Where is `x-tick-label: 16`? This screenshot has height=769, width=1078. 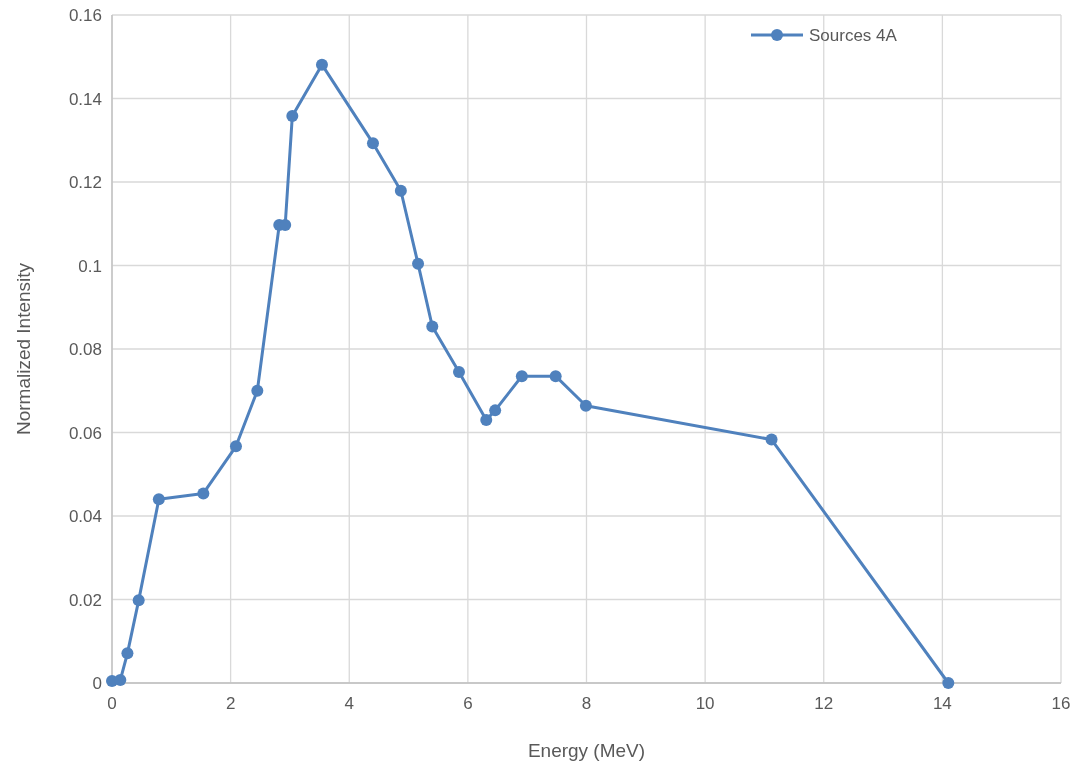
x-tick-label: 16 is located at coordinates (1061, 703).